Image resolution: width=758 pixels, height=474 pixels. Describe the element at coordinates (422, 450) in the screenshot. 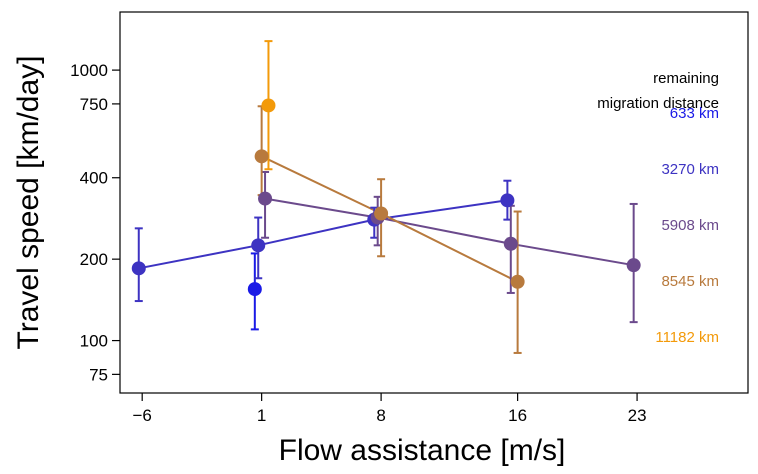

I see `x-axis-label: Flow assistance [m/s]` at that location.